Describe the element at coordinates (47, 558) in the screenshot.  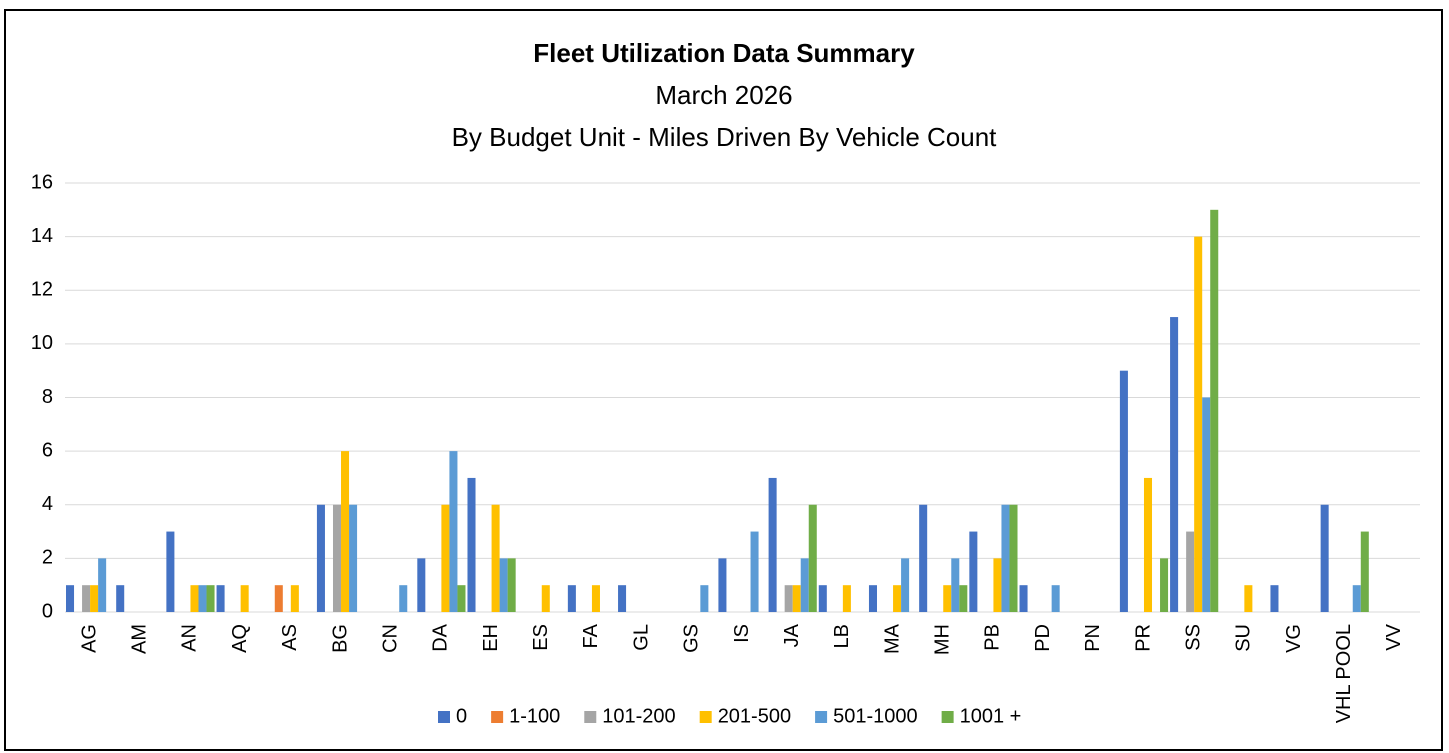
I see `y-tick-label: 2` at that location.